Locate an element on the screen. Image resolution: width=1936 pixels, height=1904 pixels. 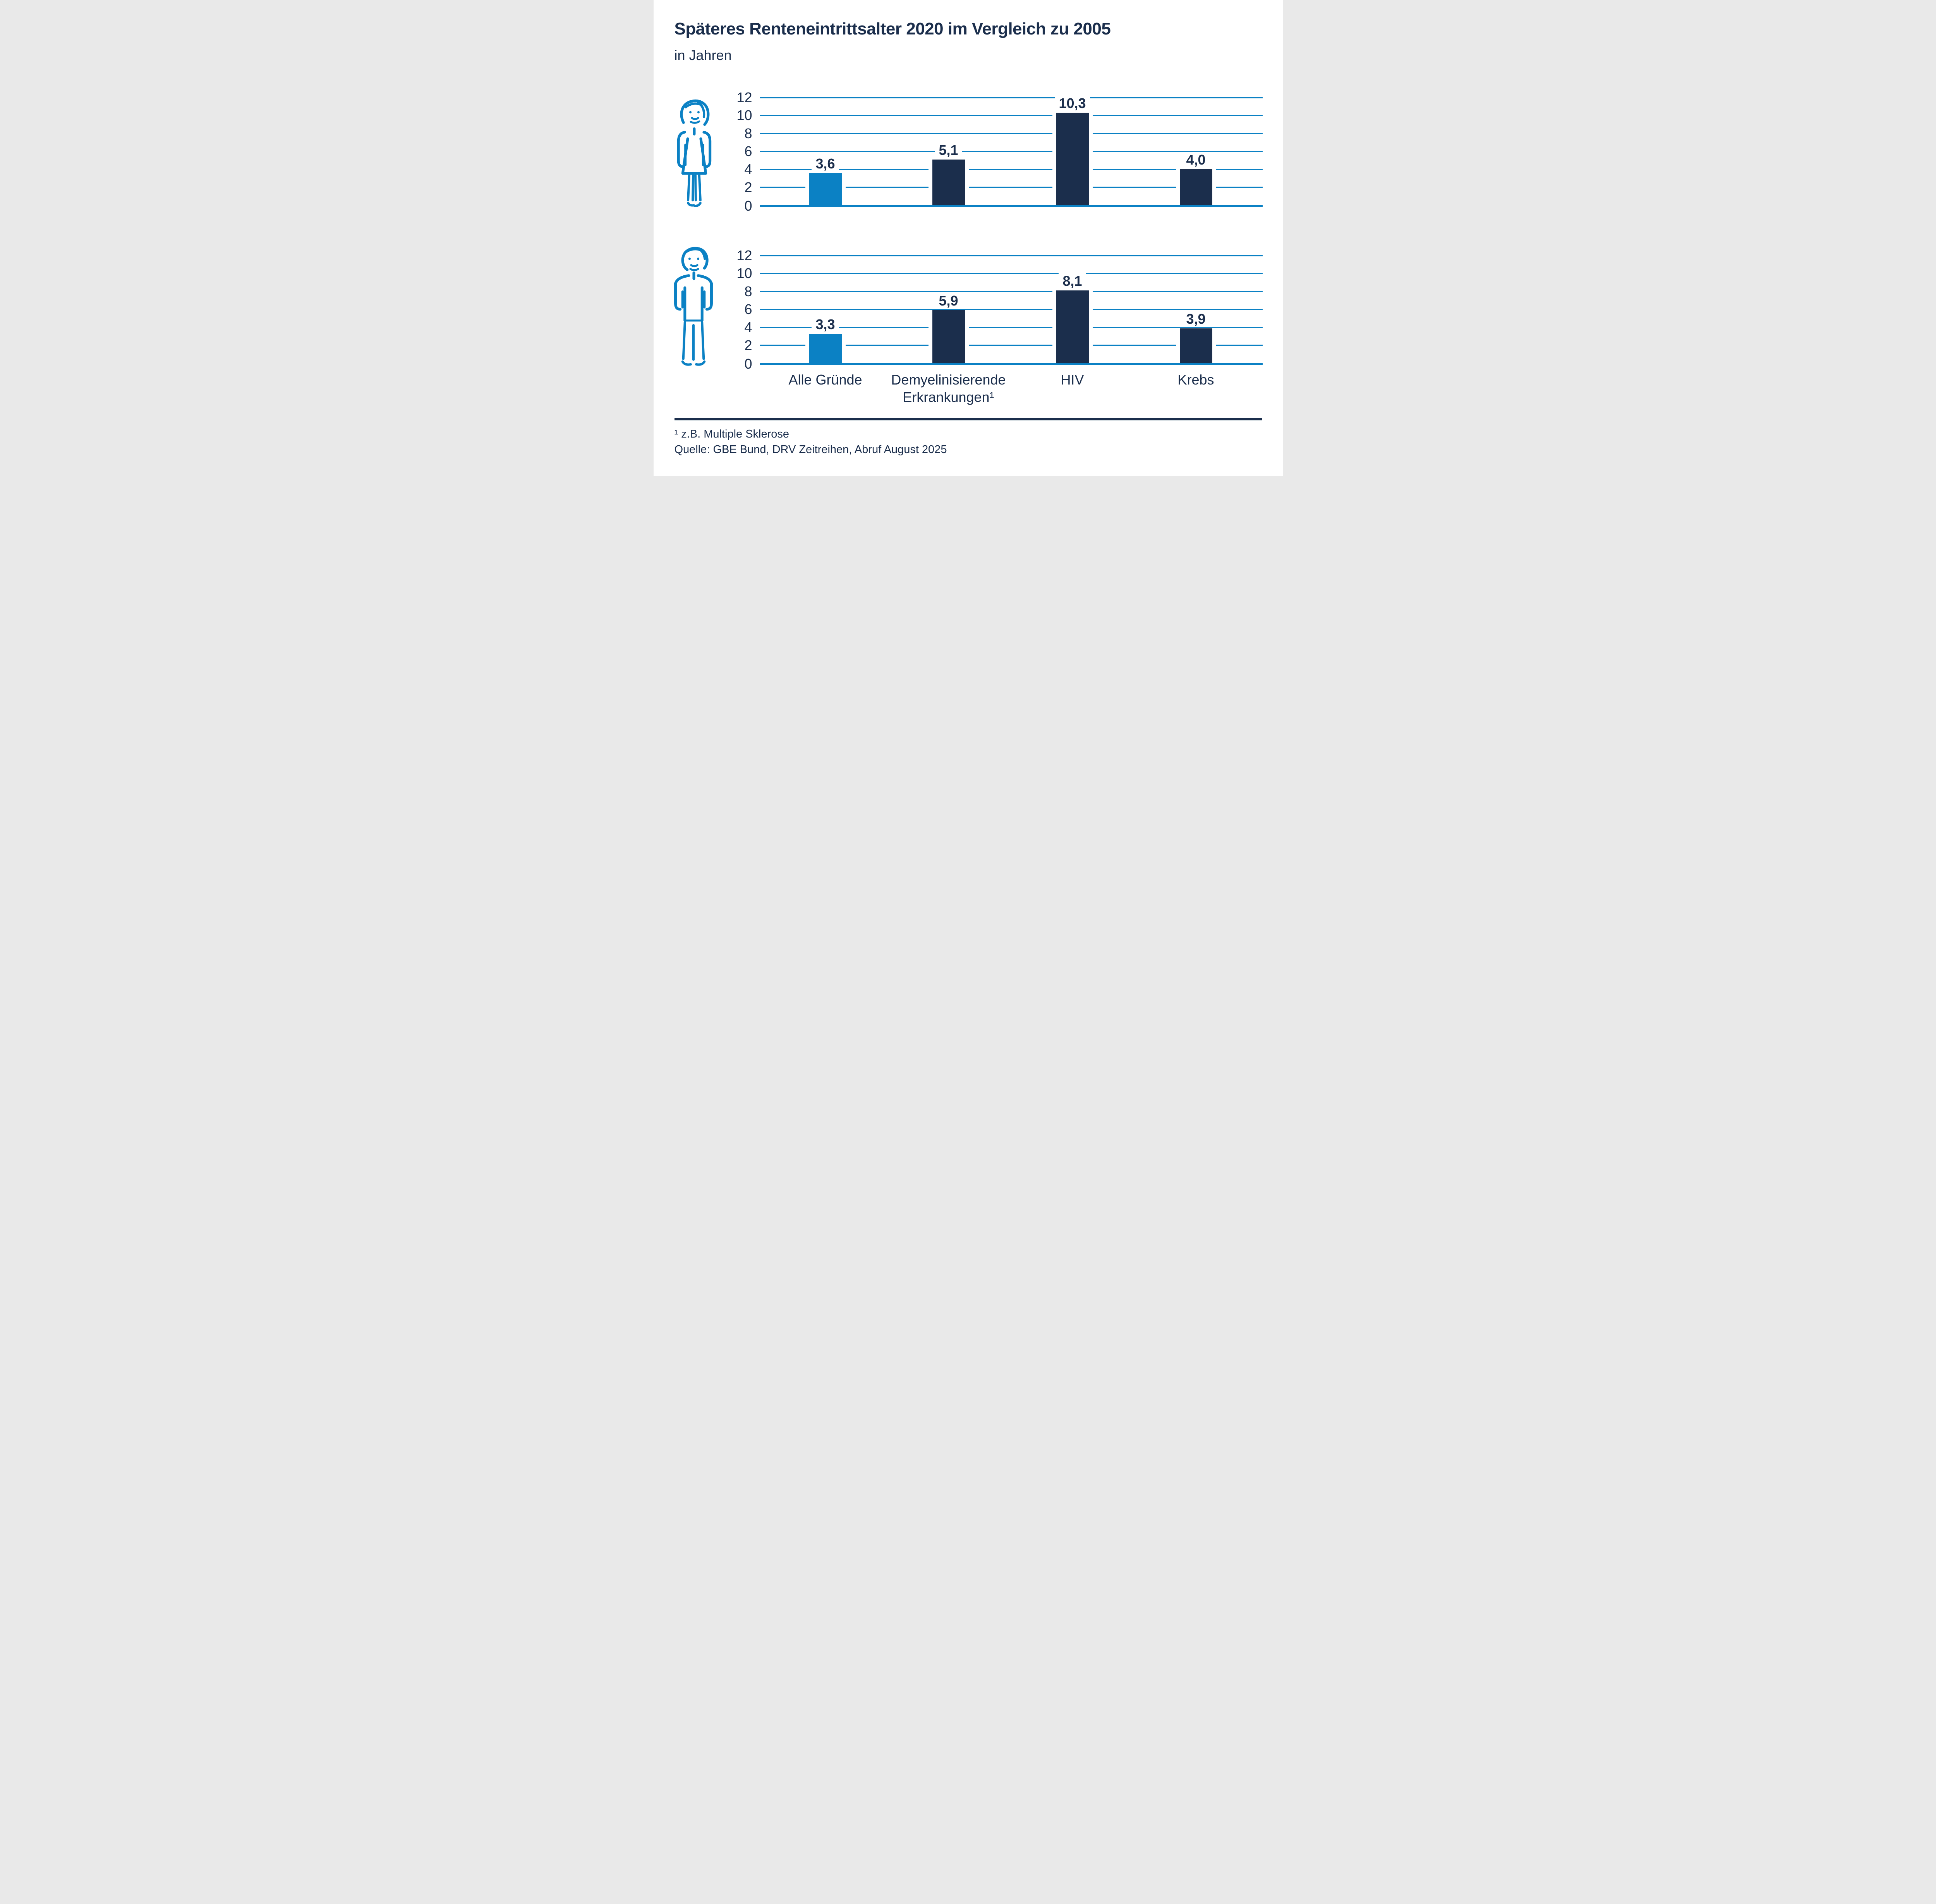
value-label: 4,0 is located at coordinates (1196, 159).